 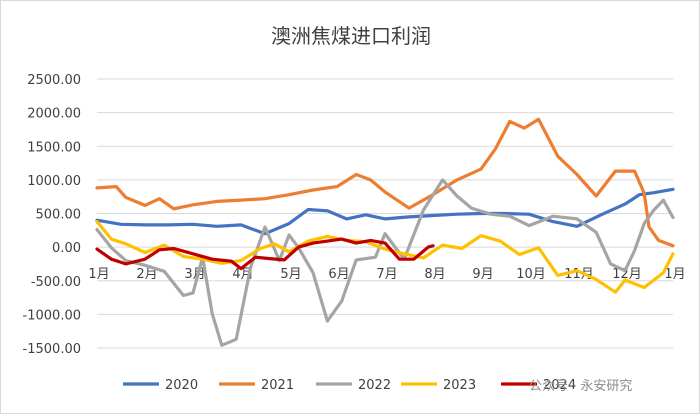 What do you see at coordinates (482, 274) in the screenshot?
I see `x-tick-label: 9月` at bounding box center [482, 274].